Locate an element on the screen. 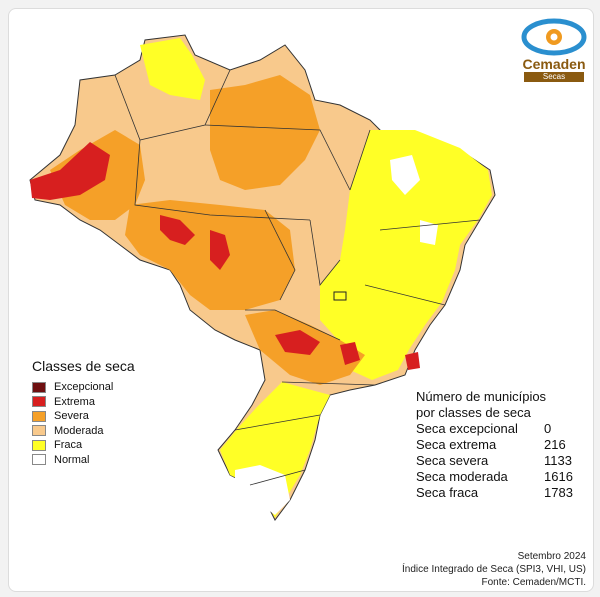 The width and height of the screenshot is (600, 597). legend-title: Classes de seca is located at coordinates (83, 366).